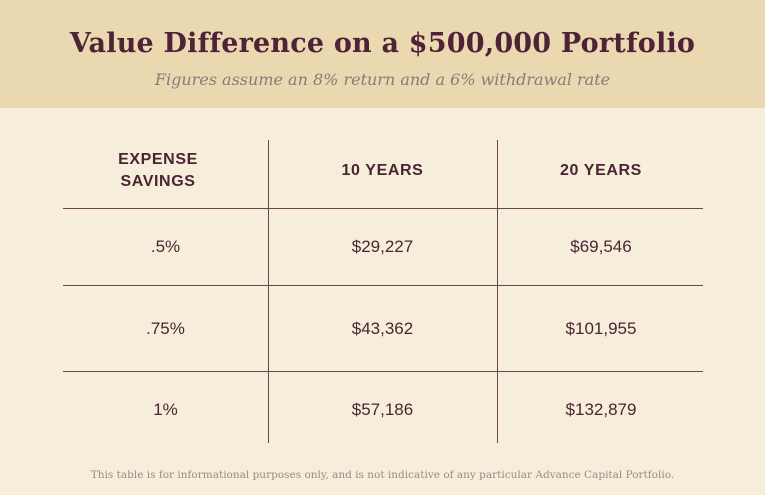  I want to click on column-header-10-years: 10 YEARS, so click(382, 170).